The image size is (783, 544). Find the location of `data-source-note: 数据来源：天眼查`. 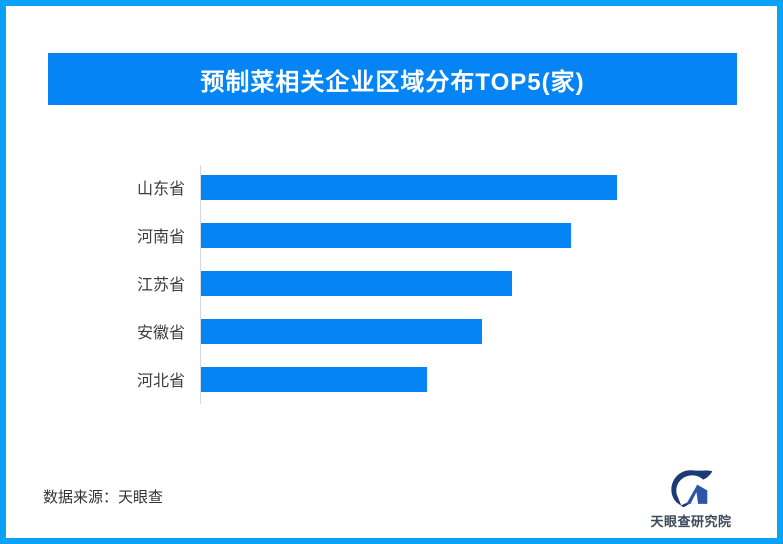

data-source-note: 数据来源：天眼查 is located at coordinates (103, 497).